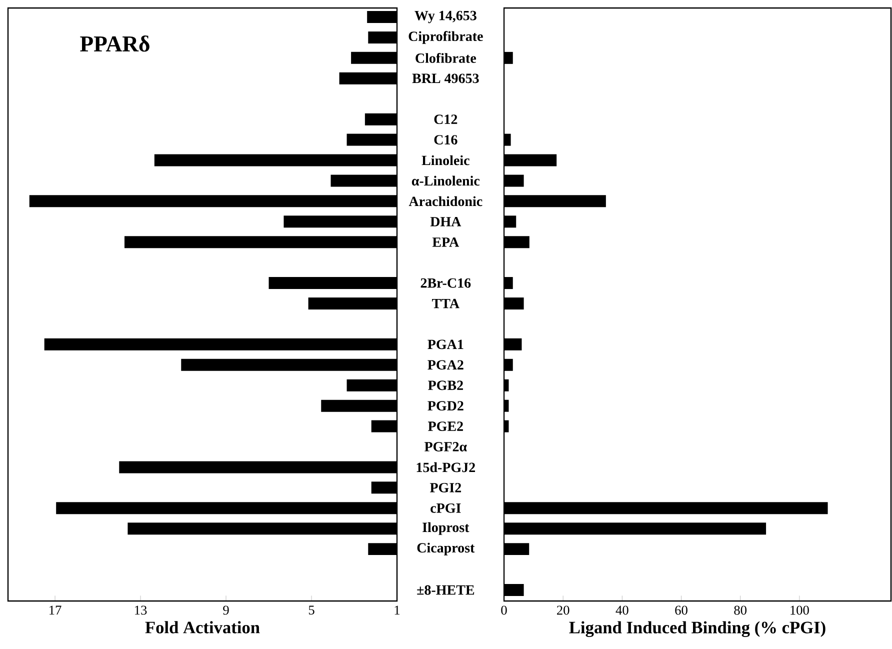 This screenshot has height=649, width=892. I want to click on y-tick-label: TTA, so click(446, 303).